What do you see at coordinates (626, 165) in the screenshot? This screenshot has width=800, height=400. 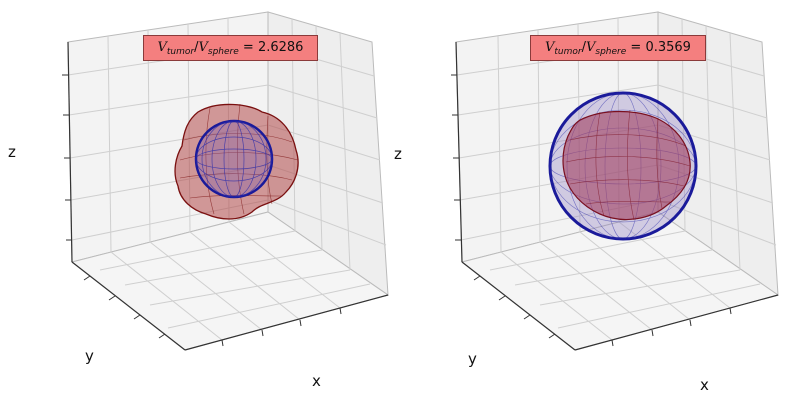 I see `tumor-mesh` at bounding box center [626, 165].